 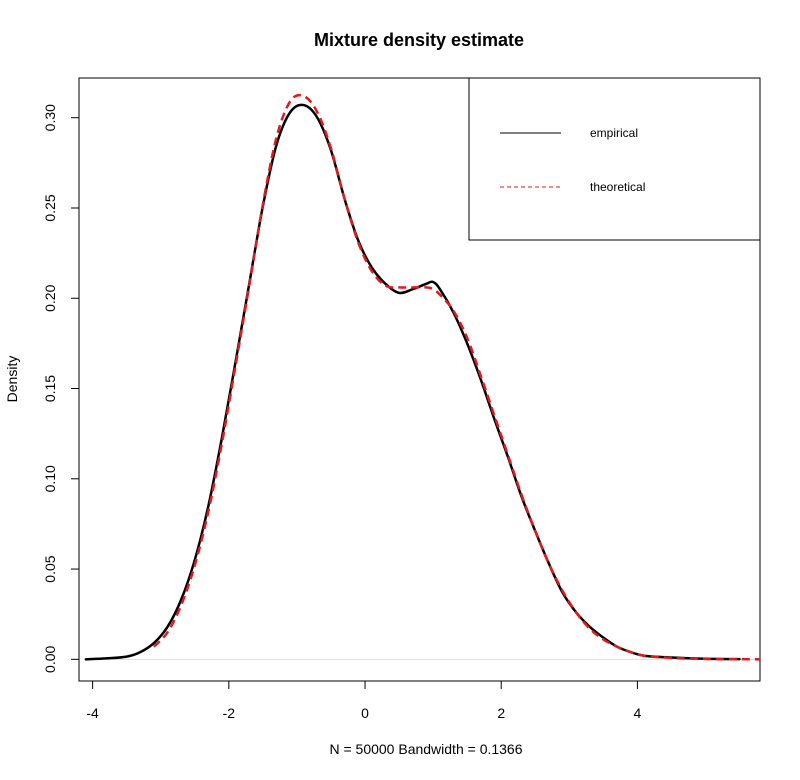 What do you see at coordinates (50, 388) in the screenshot?
I see `y-tick-label: 0.15` at bounding box center [50, 388].